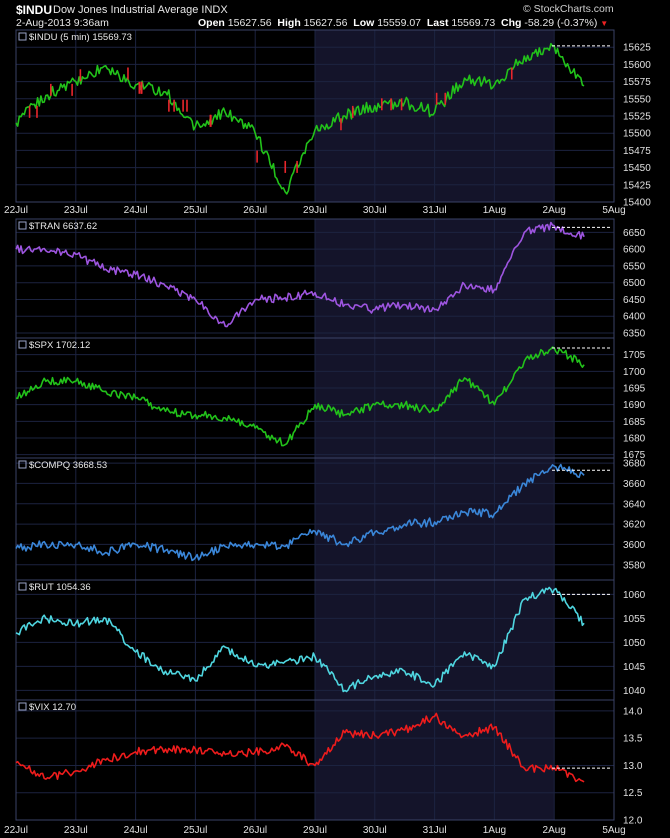  I want to click on panel-frame, so click(315, 760).